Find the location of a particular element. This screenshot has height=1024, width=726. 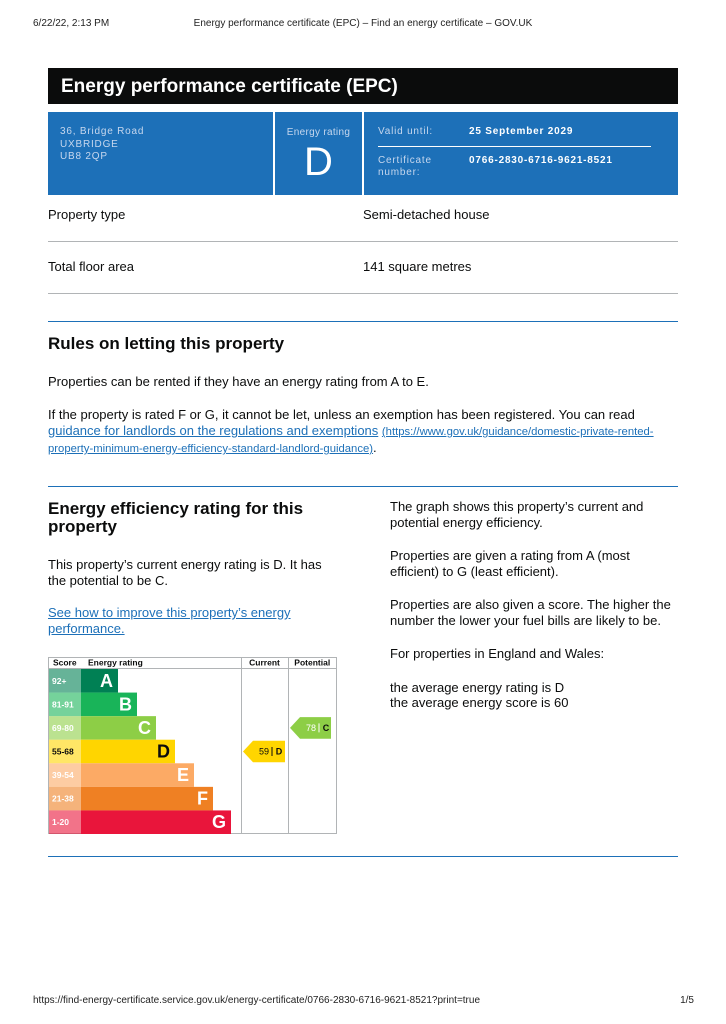

band-letter: F is located at coordinates (202, 799).